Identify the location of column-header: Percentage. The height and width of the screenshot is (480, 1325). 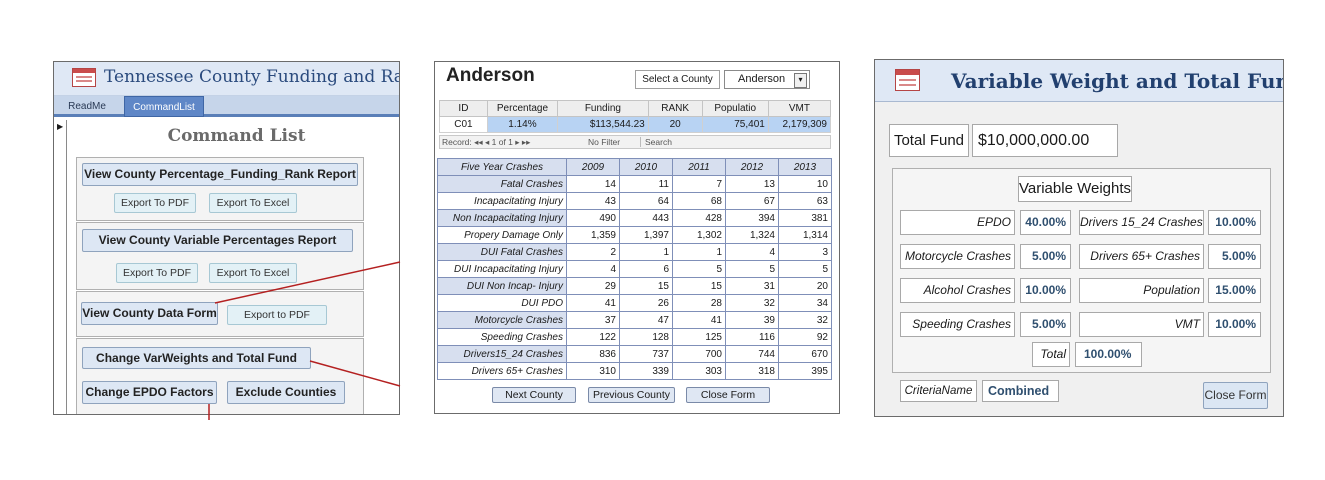
(522, 108).